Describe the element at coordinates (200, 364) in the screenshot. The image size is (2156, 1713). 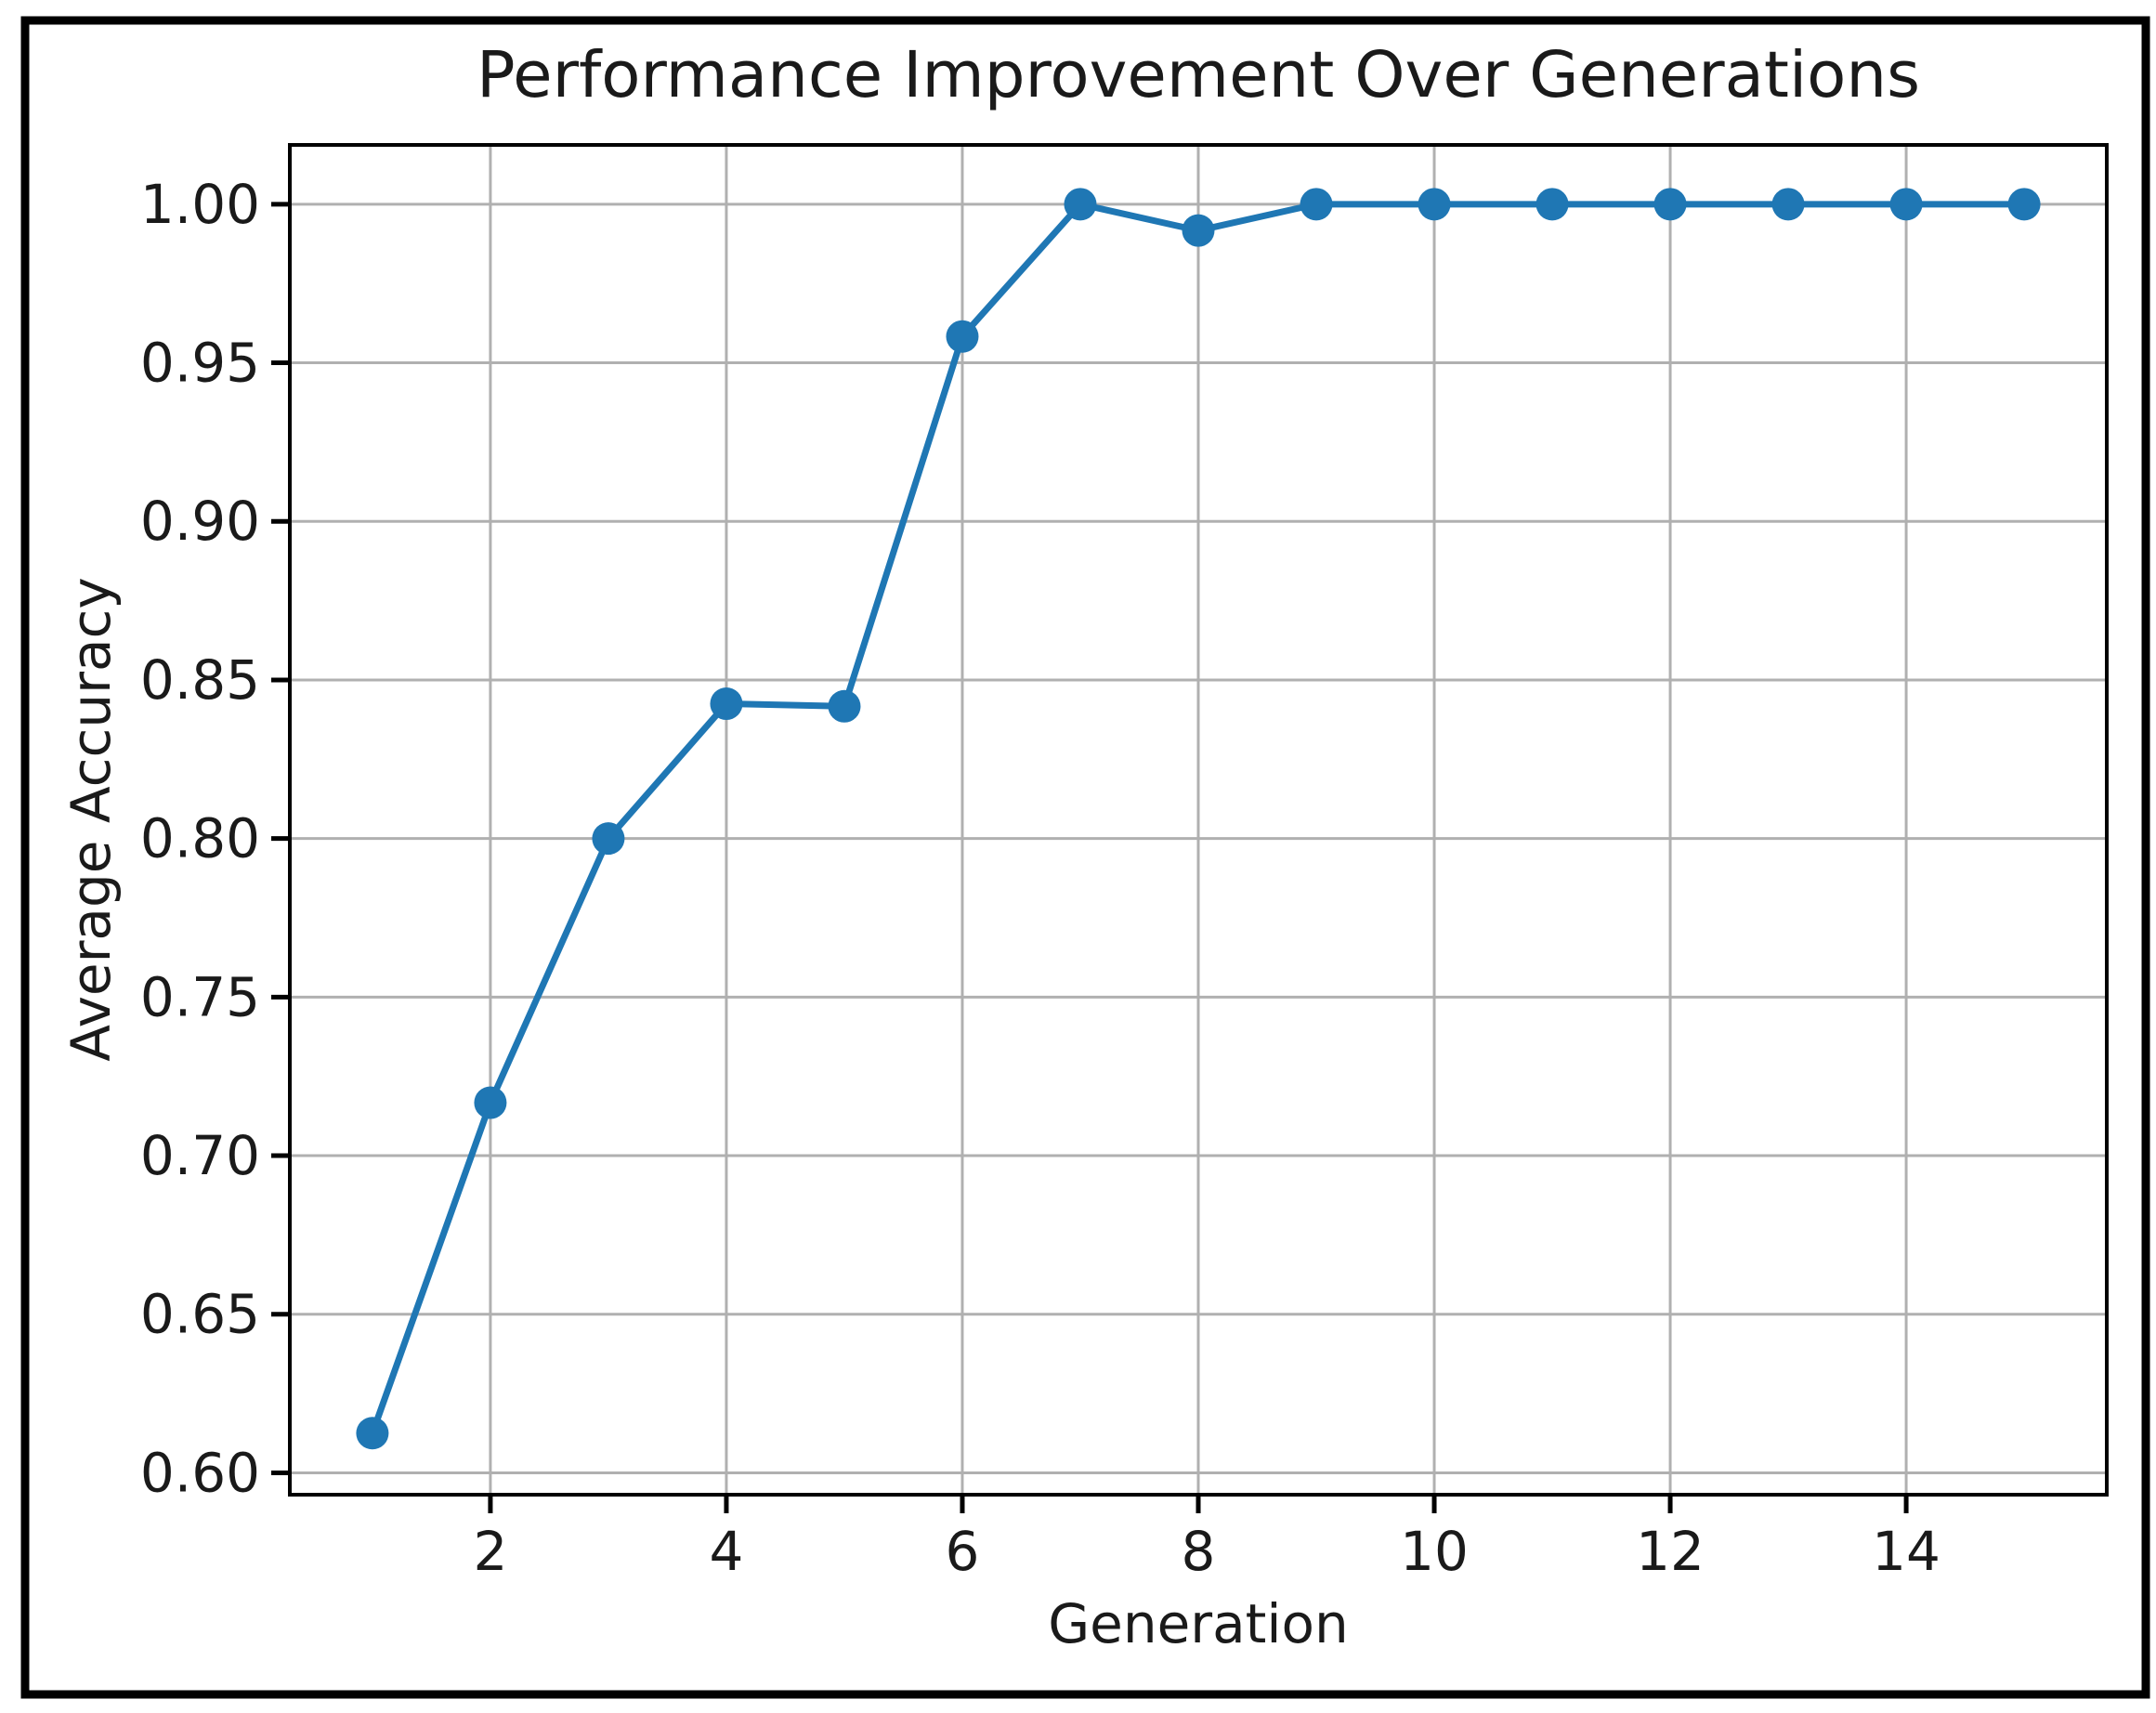
I see `y-tick-label: 0.95` at that location.